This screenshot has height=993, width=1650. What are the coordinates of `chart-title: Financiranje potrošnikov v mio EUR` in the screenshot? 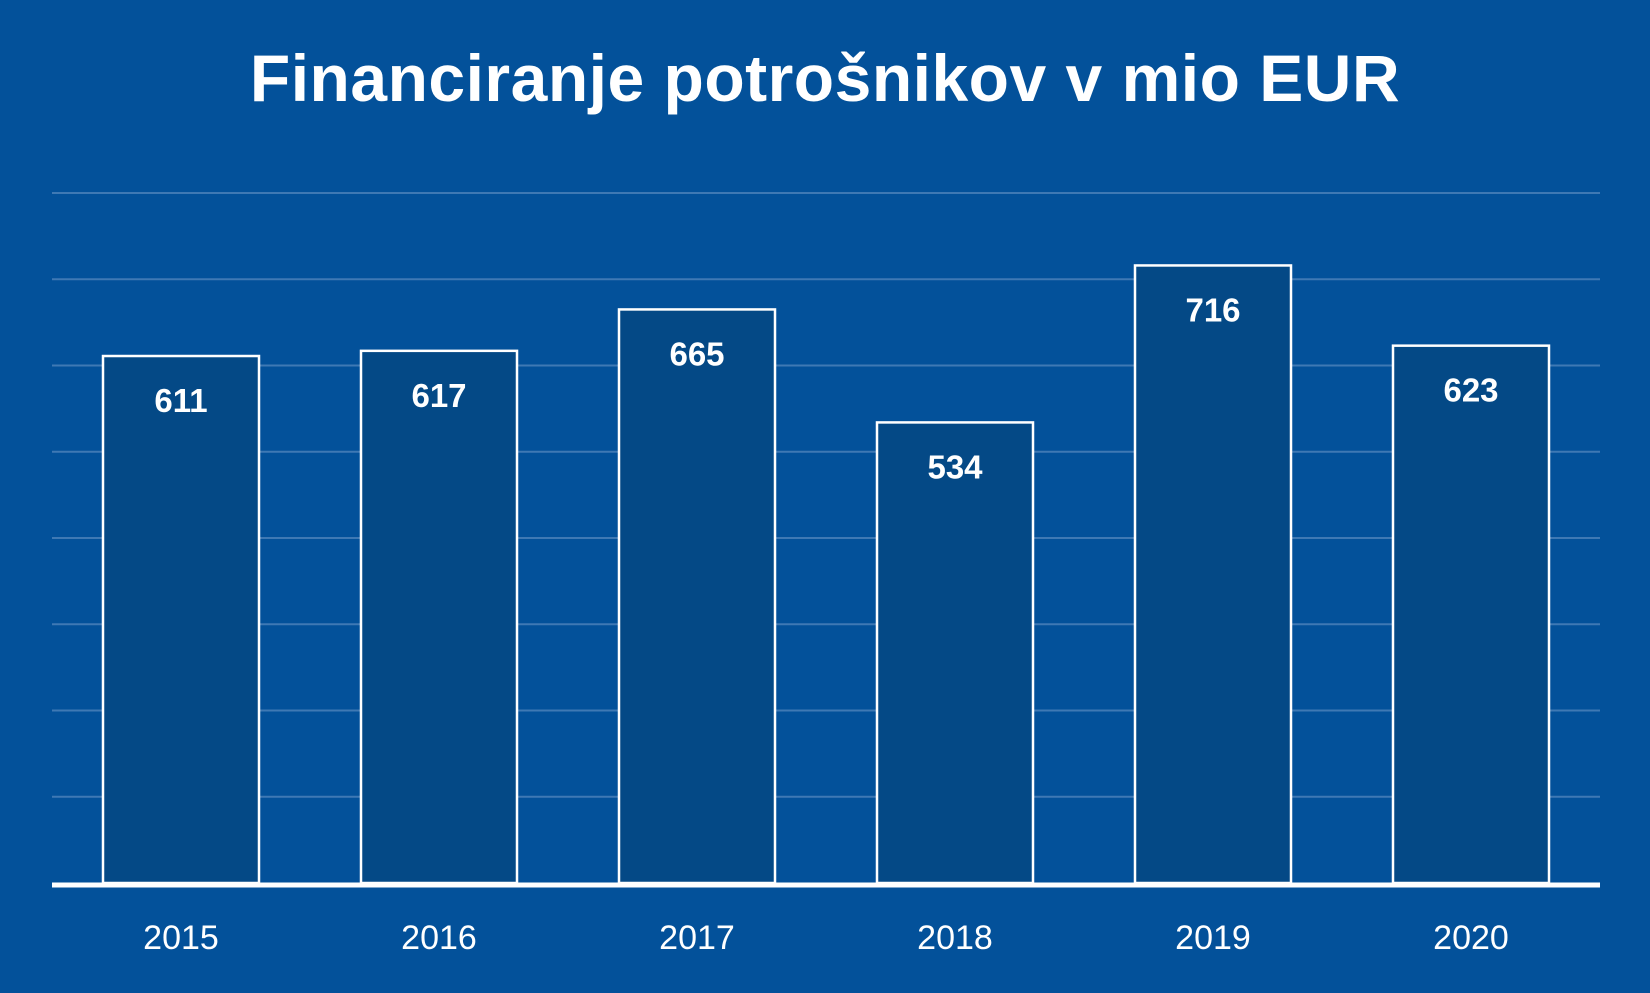 It's located at (825, 78).